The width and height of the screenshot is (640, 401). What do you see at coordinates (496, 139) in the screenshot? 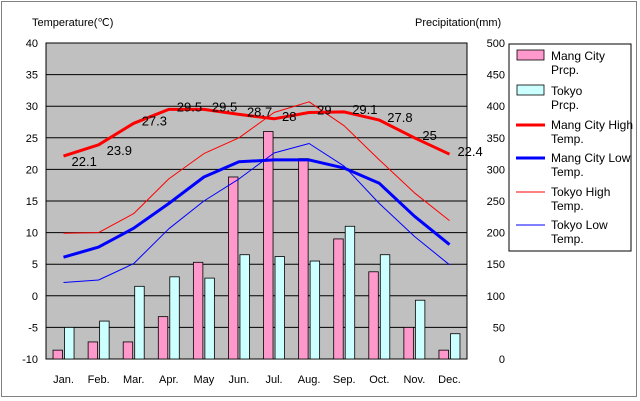
I see `y-tick-right-label: 350` at bounding box center [496, 139].